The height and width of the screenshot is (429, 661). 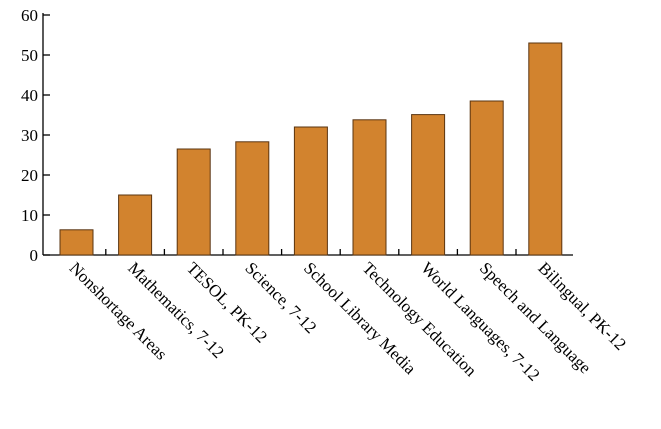 I want to click on y-tick-label: 50, so click(x=29, y=55).